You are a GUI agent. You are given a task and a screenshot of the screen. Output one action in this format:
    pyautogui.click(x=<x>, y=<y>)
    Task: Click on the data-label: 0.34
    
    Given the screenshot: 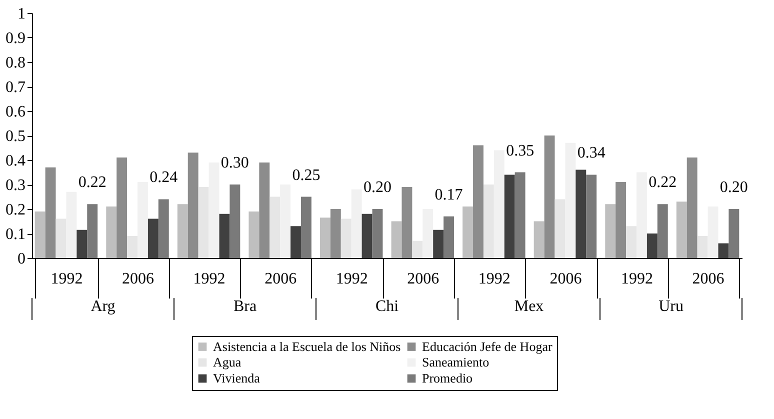 What is the action you would take?
    pyautogui.click(x=591, y=153)
    